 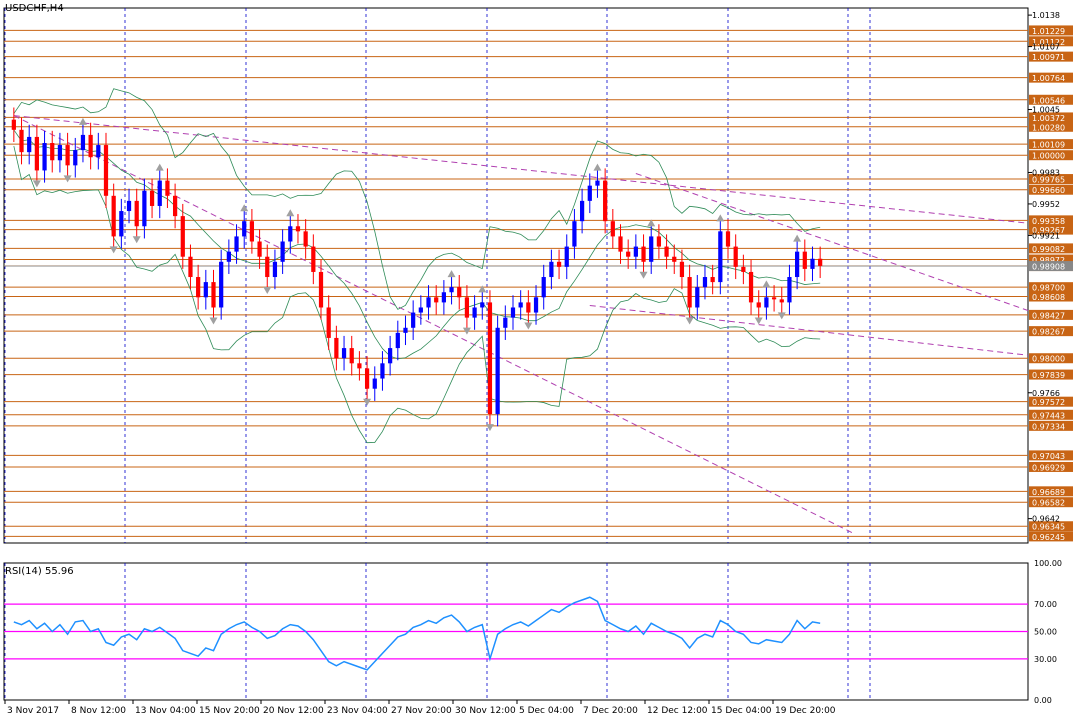 What do you see at coordinates (34, 8) in the screenshot?
I see `chart-title: USDCHF,H4` at bounding box center [34, 8].